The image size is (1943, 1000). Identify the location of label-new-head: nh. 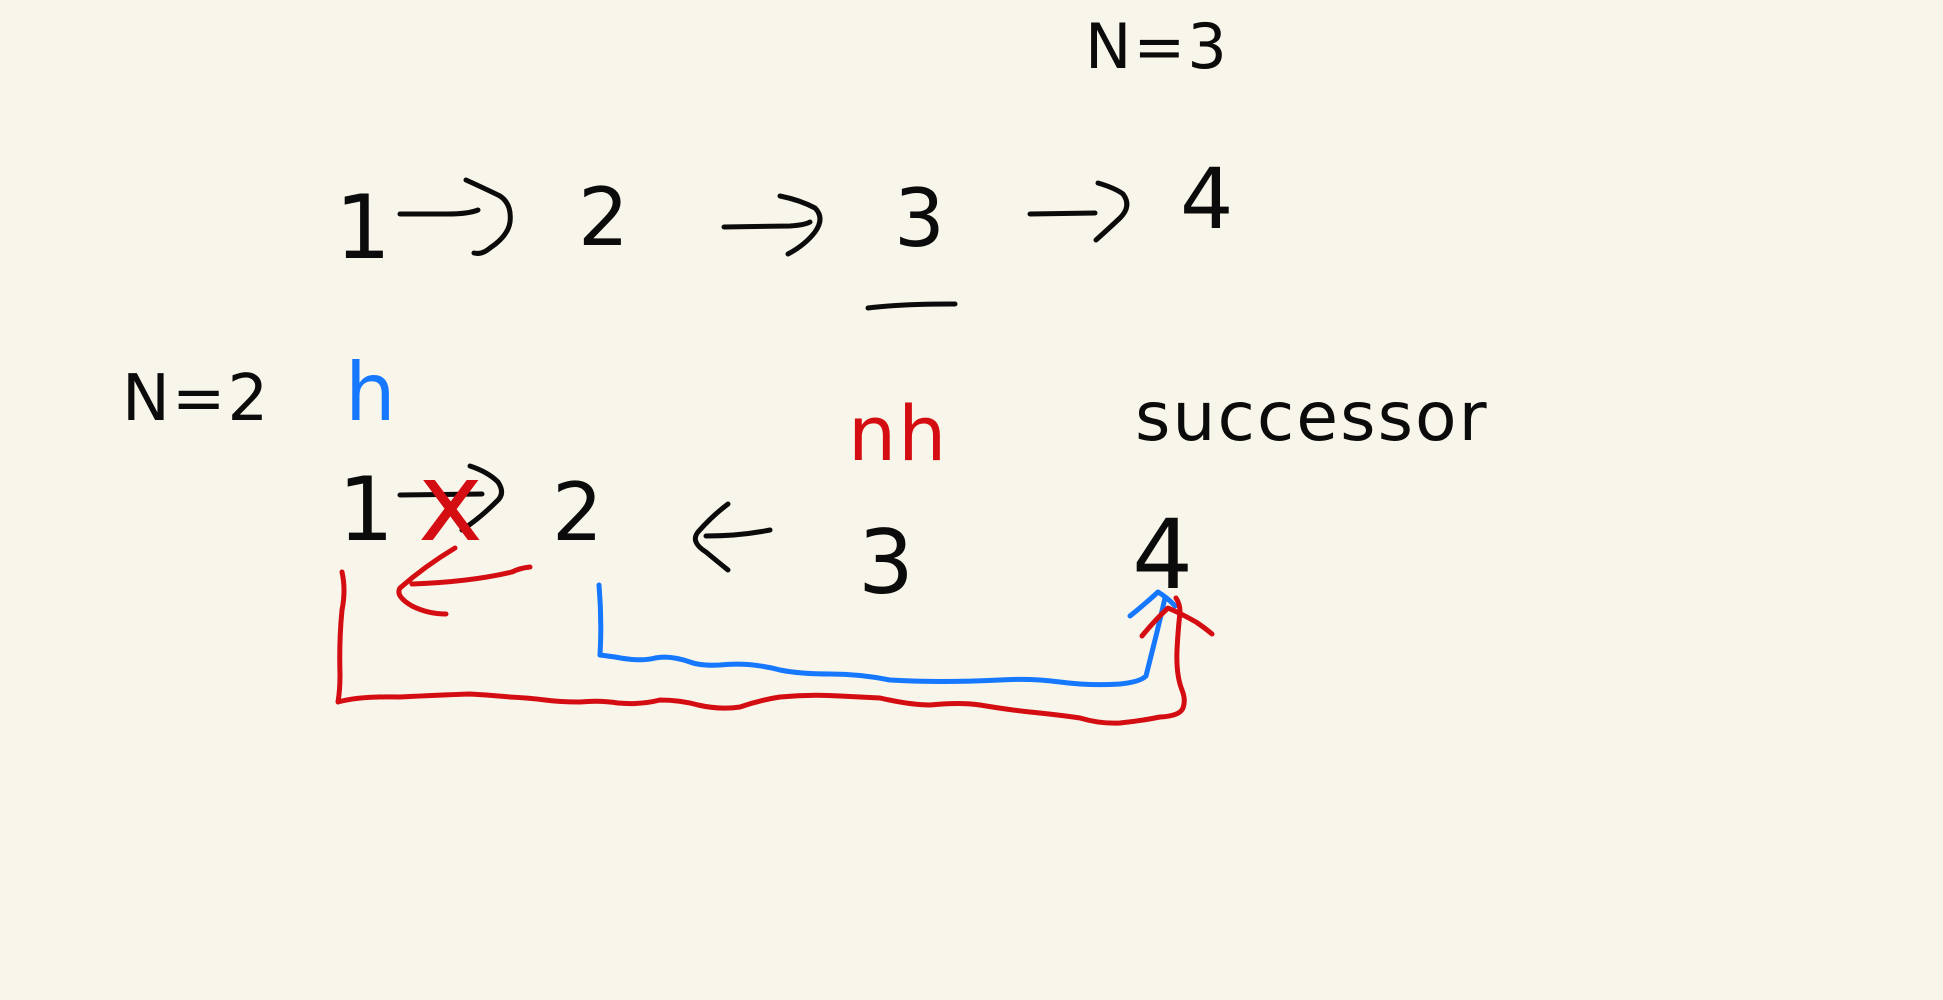
(898, 433).